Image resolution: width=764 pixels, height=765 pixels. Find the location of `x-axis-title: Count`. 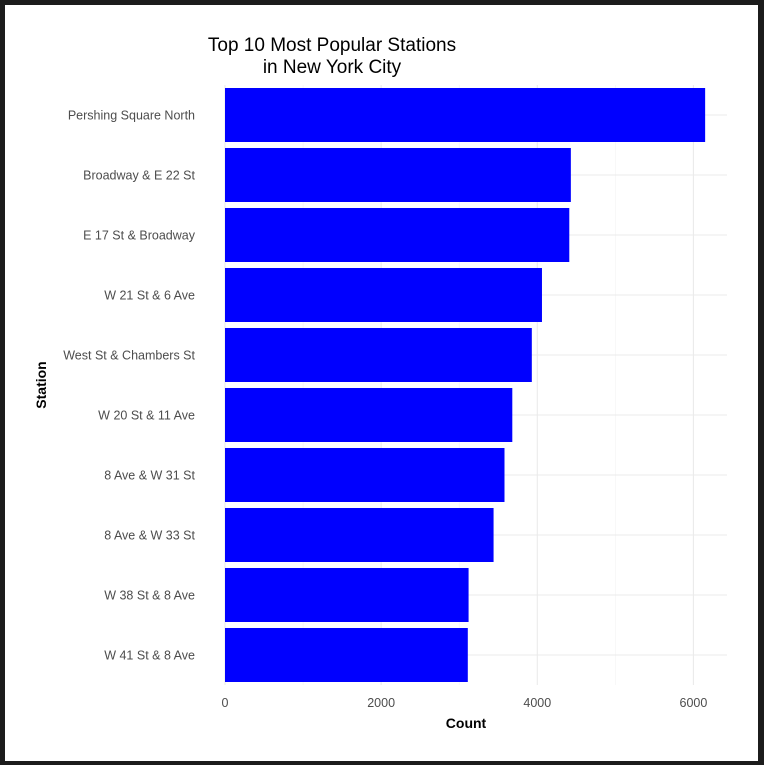

x-axis-title: Count is located at coordinates (466, 723).